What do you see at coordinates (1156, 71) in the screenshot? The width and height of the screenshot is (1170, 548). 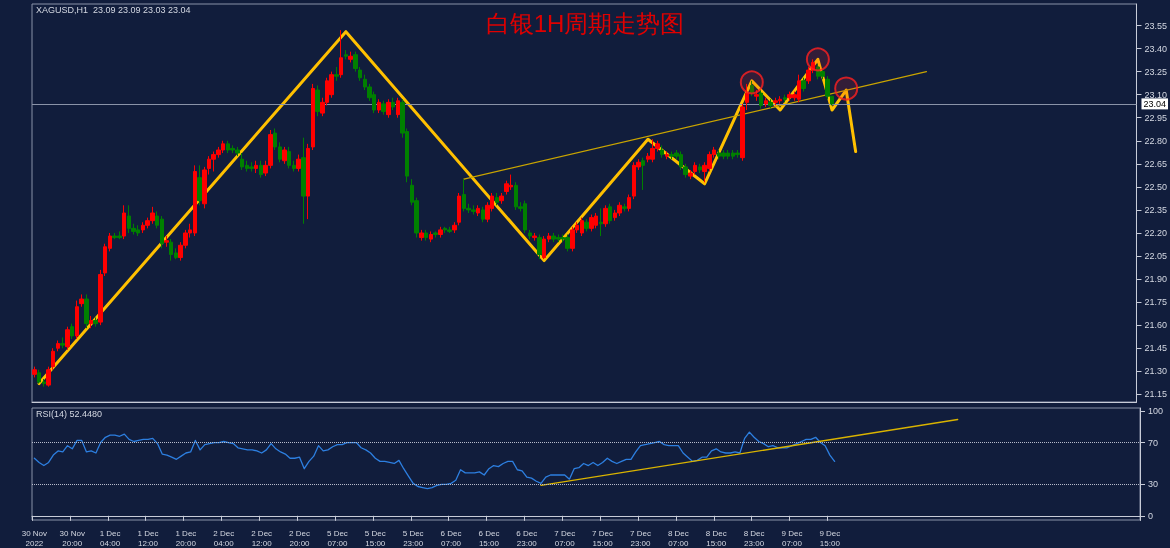 I see `y-tick-label: 23.25` at bounding box center [1156, 71].